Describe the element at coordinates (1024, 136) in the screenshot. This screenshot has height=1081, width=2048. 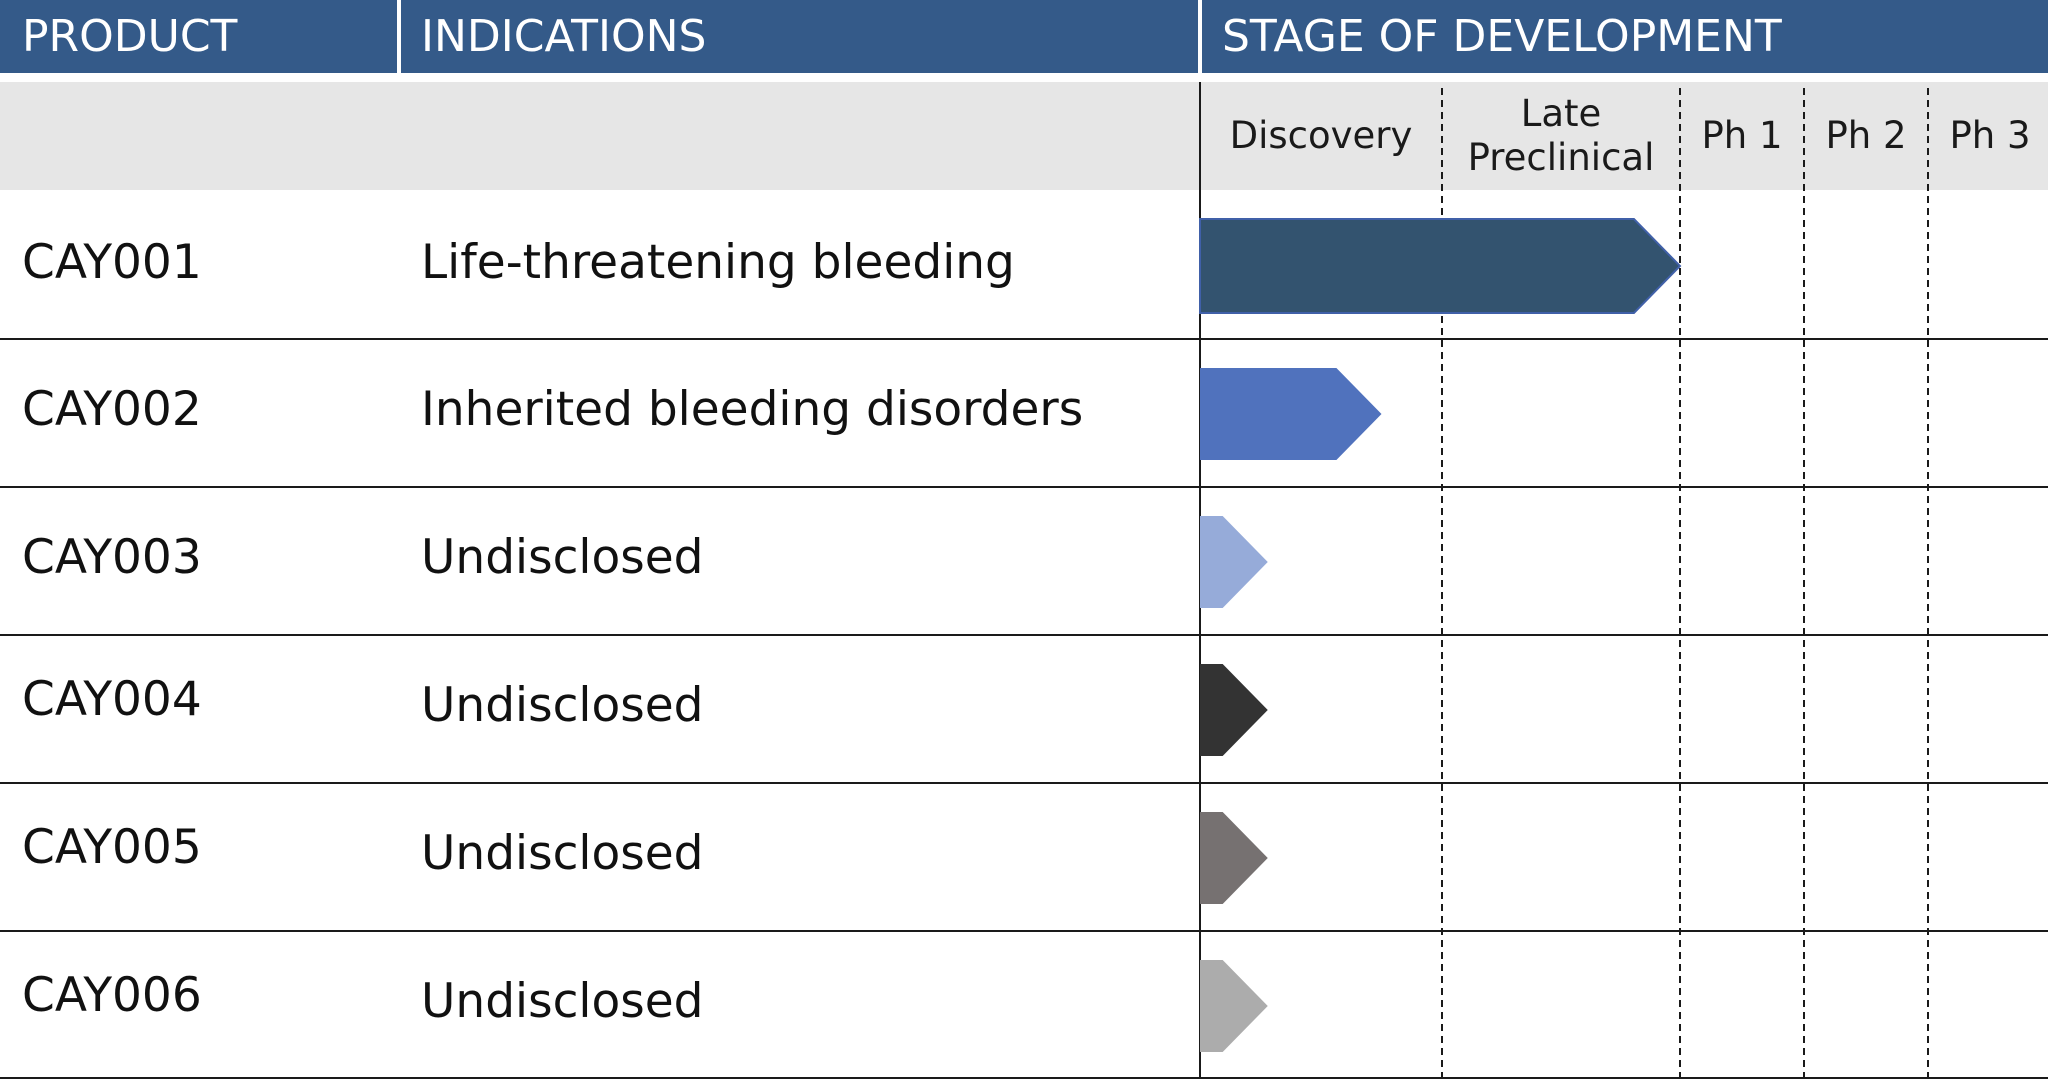
I see `stage-subheader` at that location.